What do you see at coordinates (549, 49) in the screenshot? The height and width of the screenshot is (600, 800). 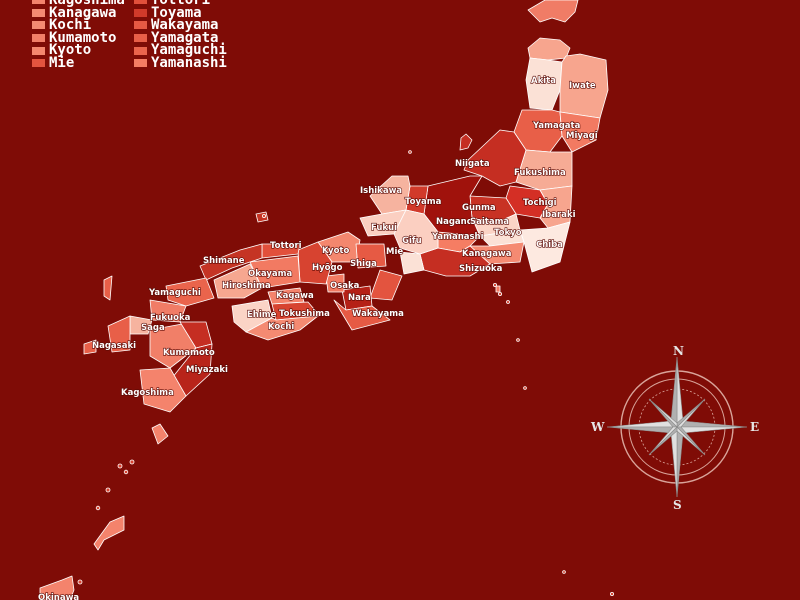 I see `region-aomori` at bounding box center [549, 49].